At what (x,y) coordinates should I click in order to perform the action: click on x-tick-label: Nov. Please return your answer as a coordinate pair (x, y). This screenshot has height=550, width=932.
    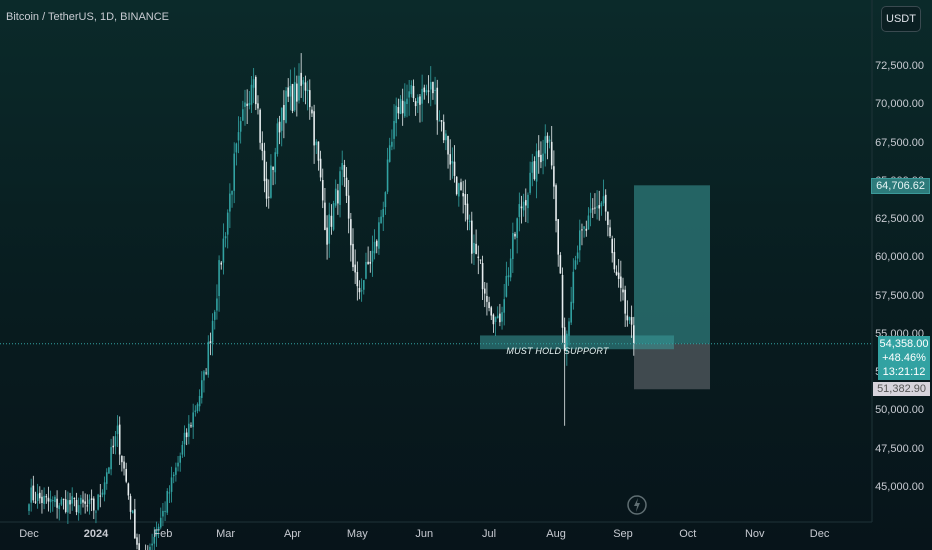
    Looking at the image, I should click on (754, 534).